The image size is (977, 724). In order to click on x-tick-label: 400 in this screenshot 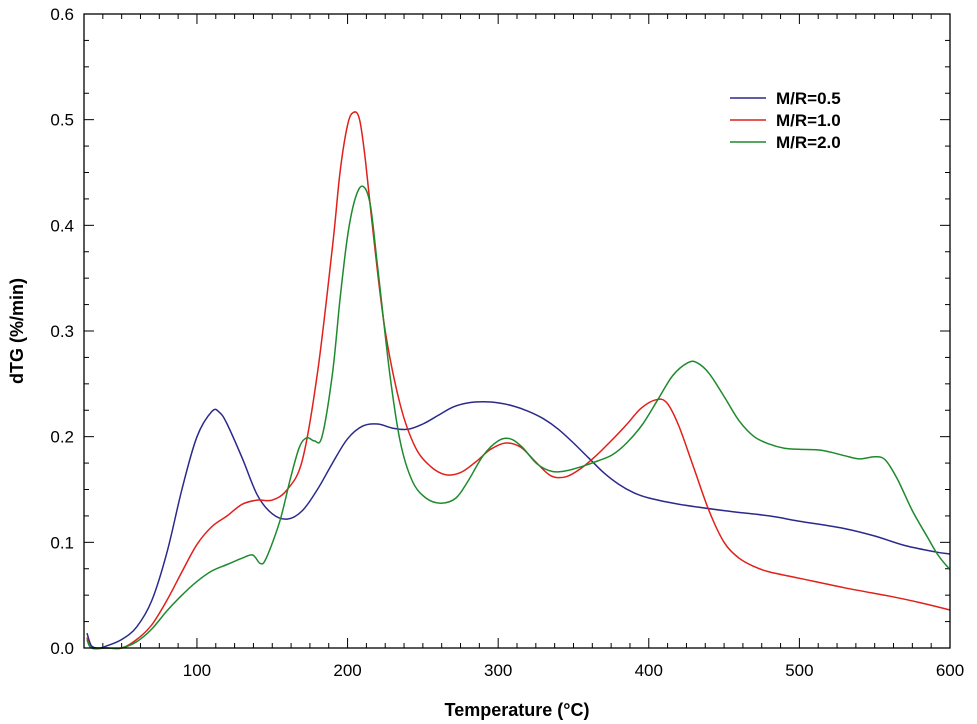, I will do `click(649, 670)`.